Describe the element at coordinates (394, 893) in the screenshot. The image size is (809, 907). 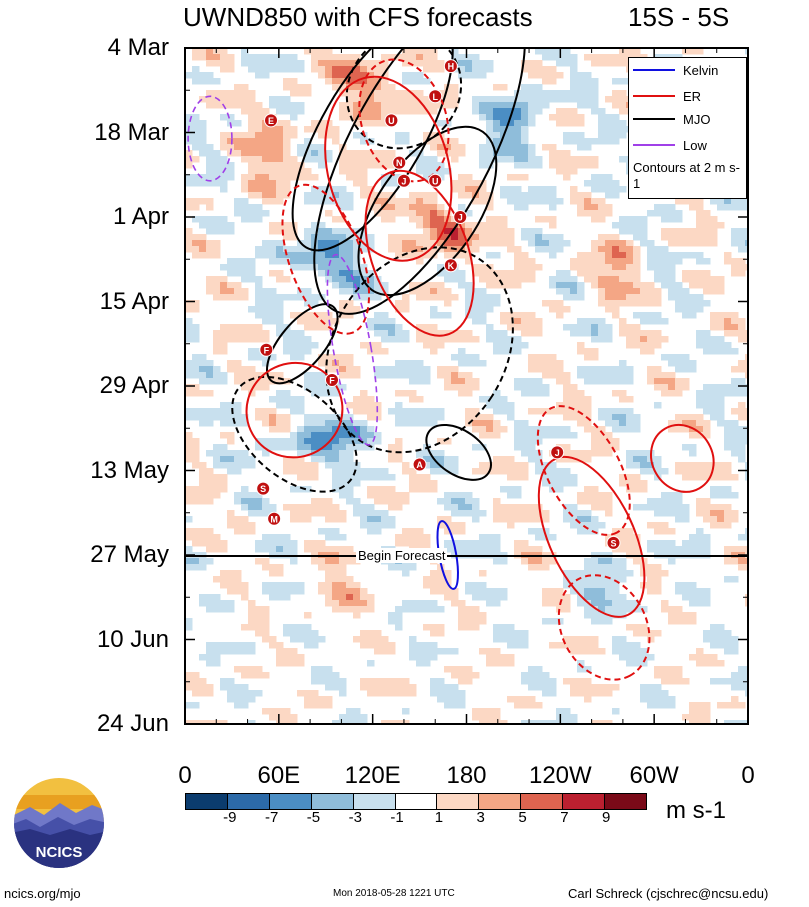
I see `timestamp: Mon 2018-05-28 1221 UTC` at that location.